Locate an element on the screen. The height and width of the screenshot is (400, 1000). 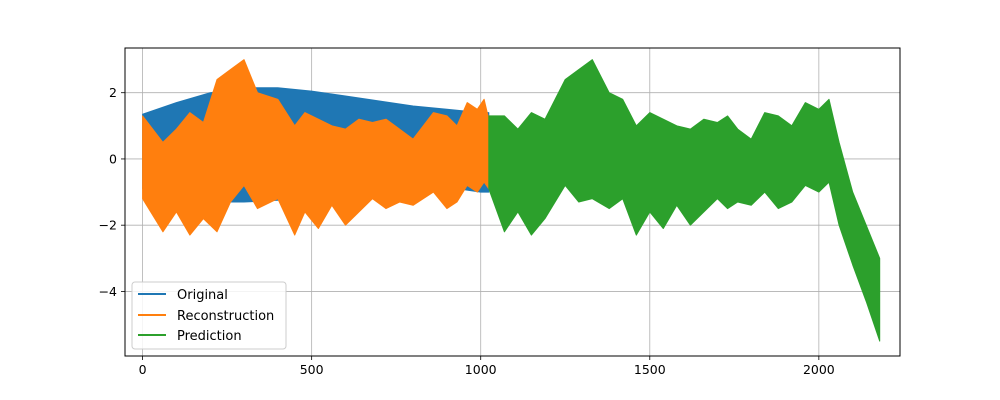
x-axis: 0 500 1000 1500 2000 is located at coordinates (487, 366).